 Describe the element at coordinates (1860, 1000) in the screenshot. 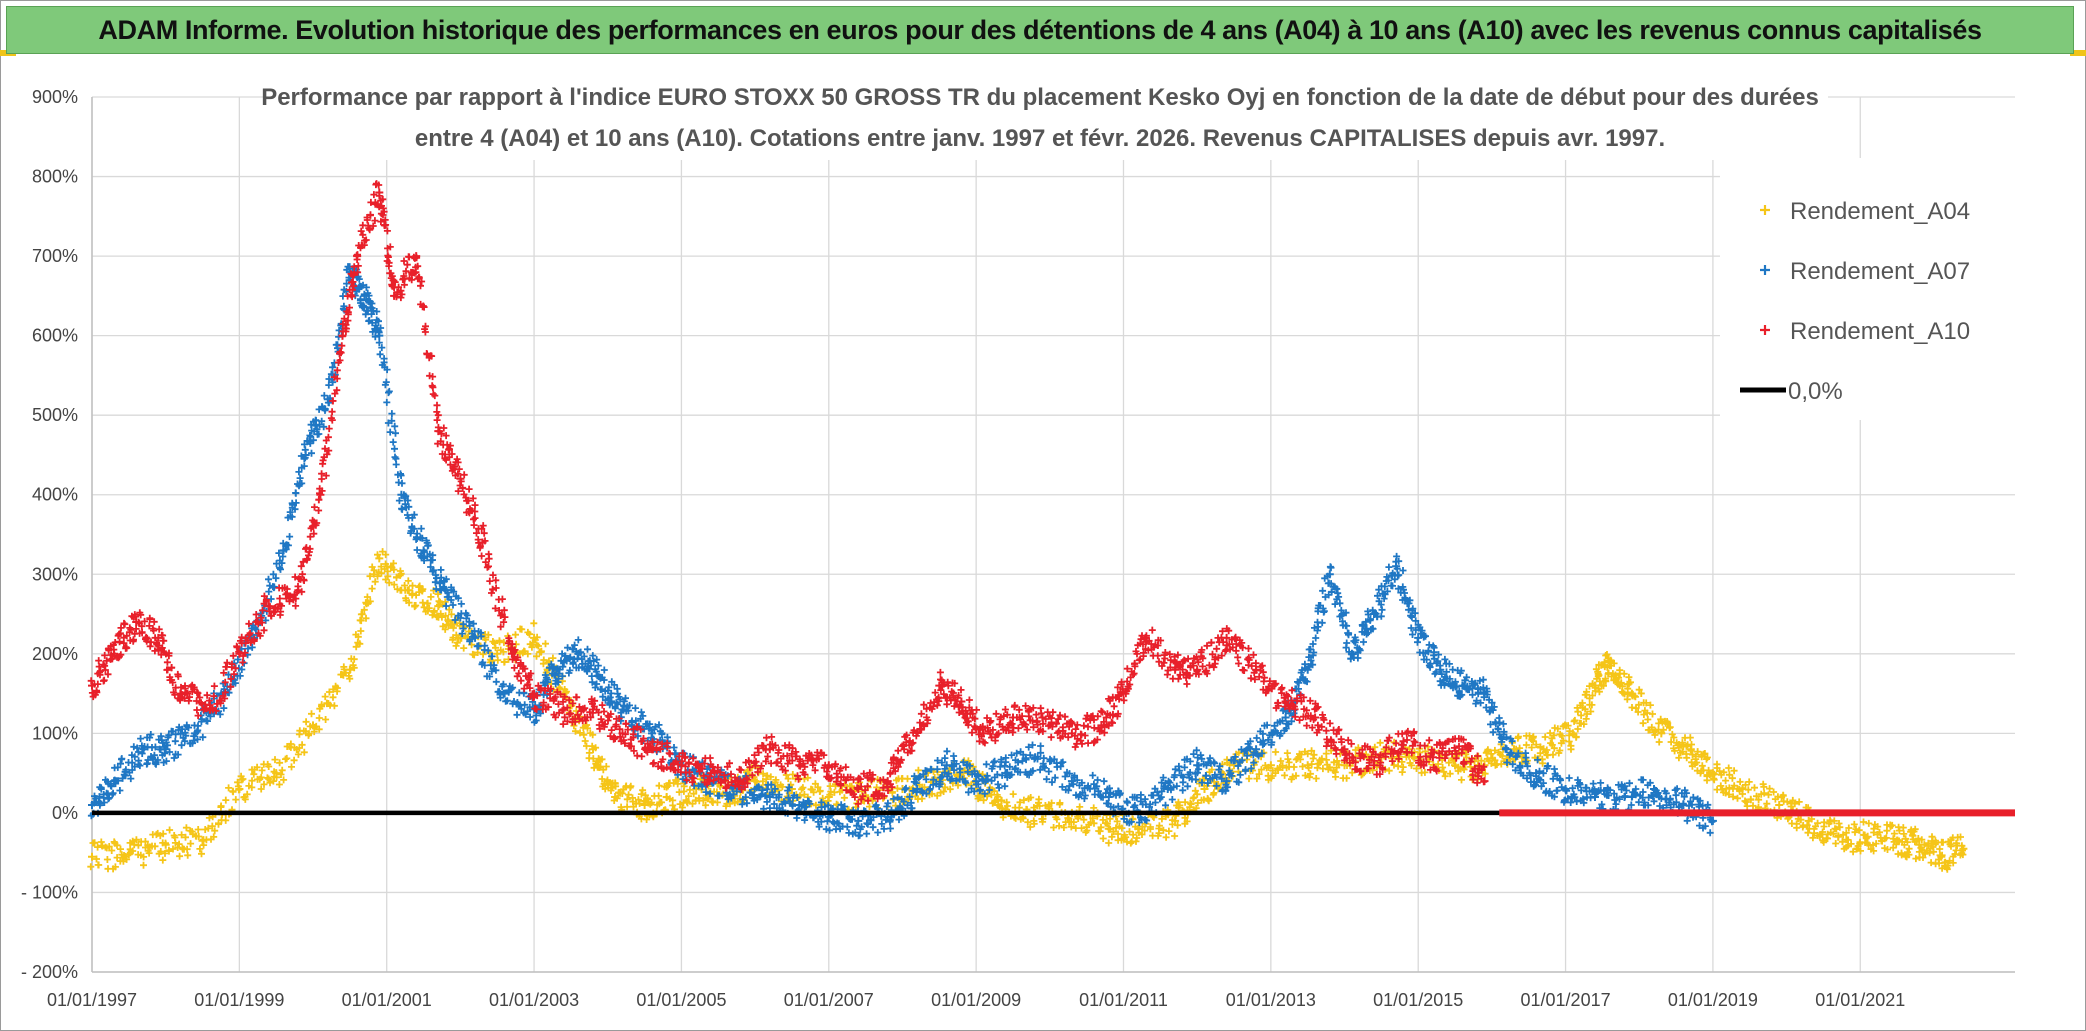

I see `x-tick-label: 01/01/2021` at that location.